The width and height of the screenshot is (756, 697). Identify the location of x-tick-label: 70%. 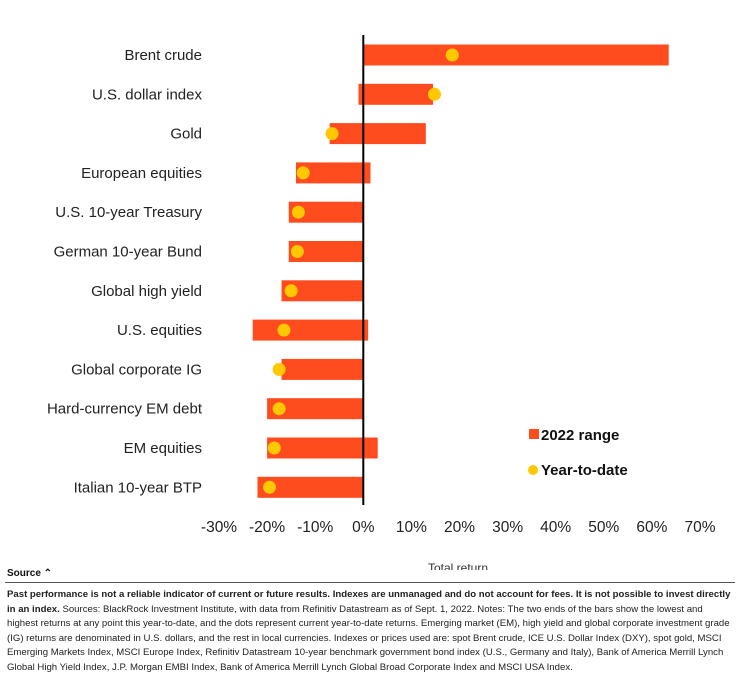
(699, 527).